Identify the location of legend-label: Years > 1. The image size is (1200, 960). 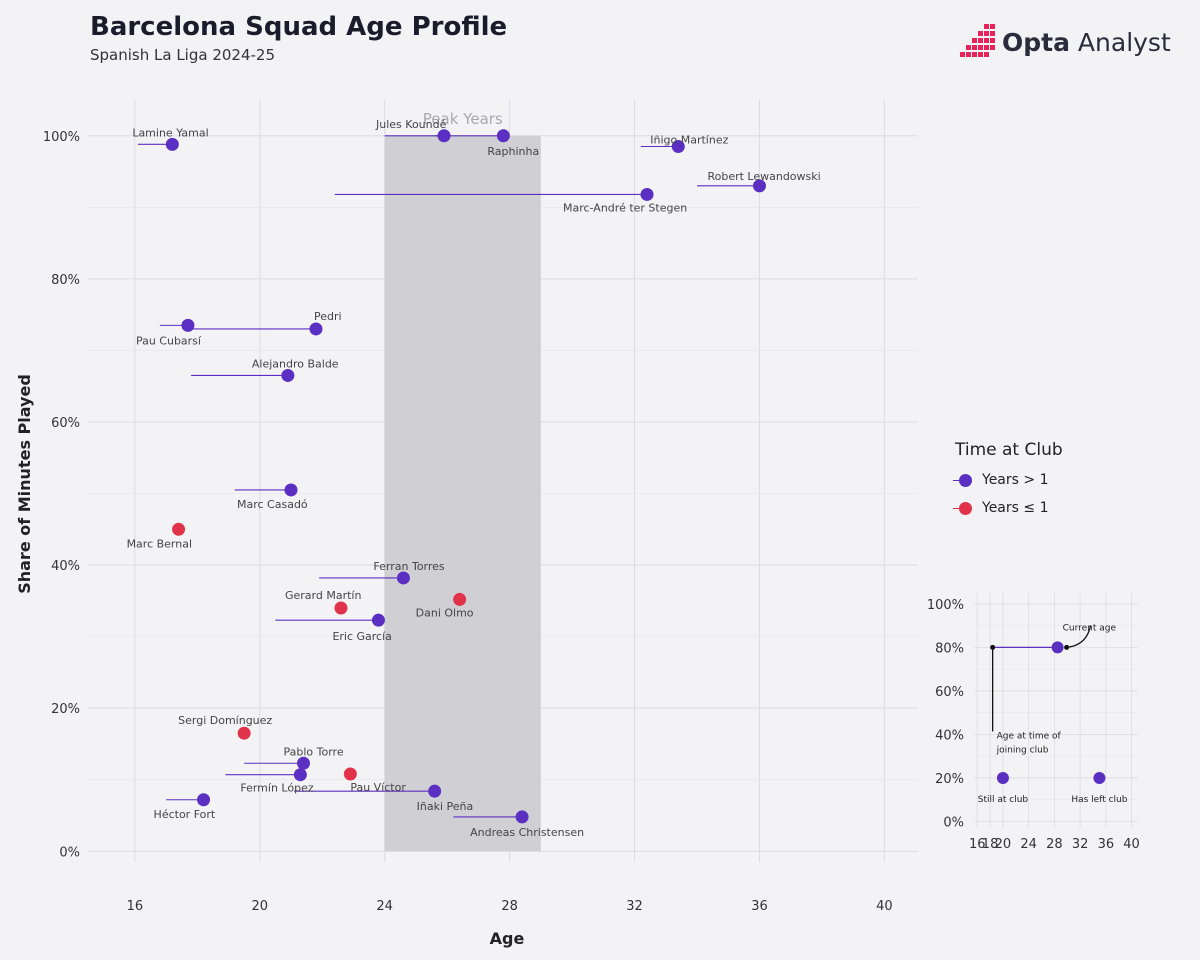
(1015, 480).